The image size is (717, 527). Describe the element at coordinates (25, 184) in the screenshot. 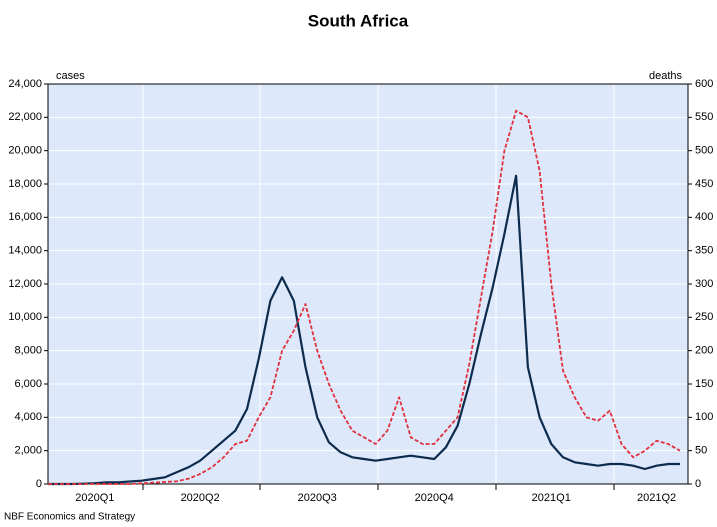

I see `y-tick-label: 18,000` at that location.